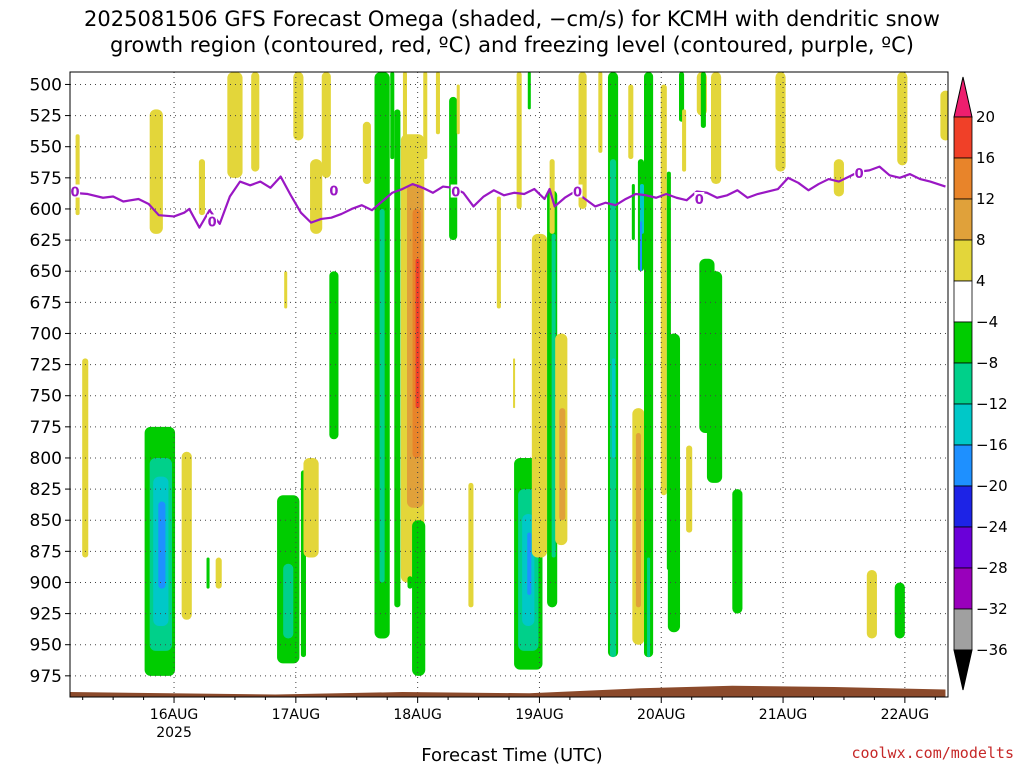 Image resolution: width=1024 pixels, height=768 pixels. What do you see at coordinates (174, 715) in the screenshot?
I see `x-tick-label: 16AUG` at bounding box center [174, 715].